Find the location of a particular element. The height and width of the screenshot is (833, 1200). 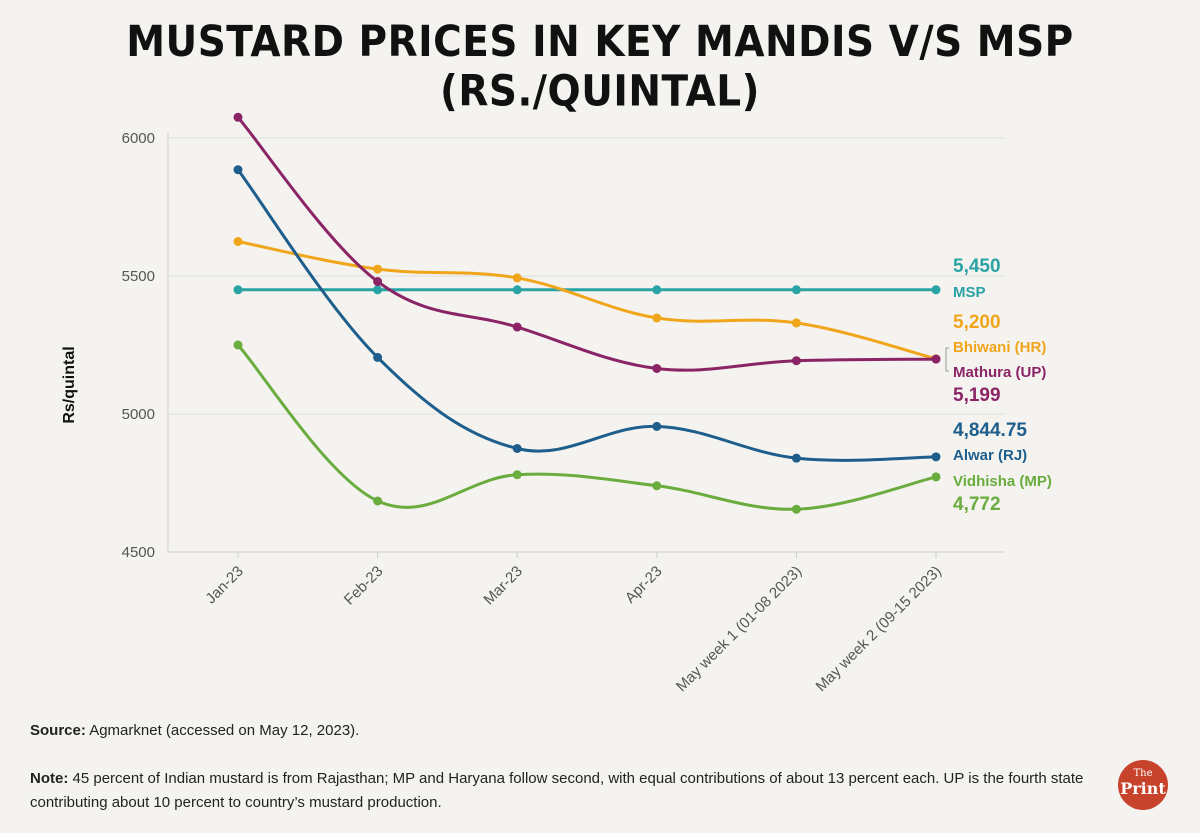

x-tick-label-1: Feb-23 is located at coordinates (364, 586).